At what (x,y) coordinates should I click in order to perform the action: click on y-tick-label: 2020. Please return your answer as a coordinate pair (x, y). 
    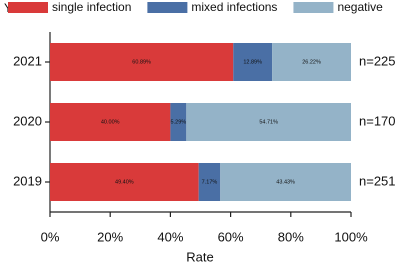
    Looking at the image, I should click on (27, 120).